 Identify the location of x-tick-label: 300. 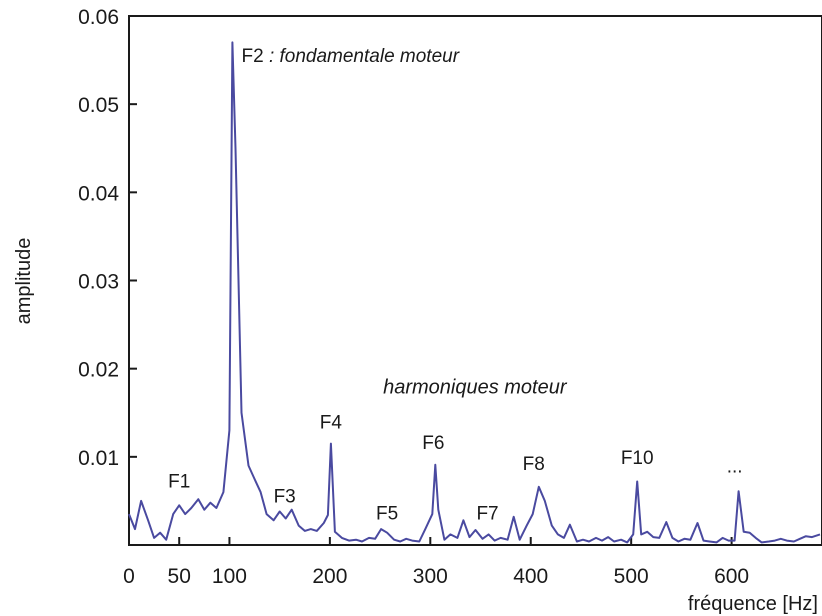
(430, 576).